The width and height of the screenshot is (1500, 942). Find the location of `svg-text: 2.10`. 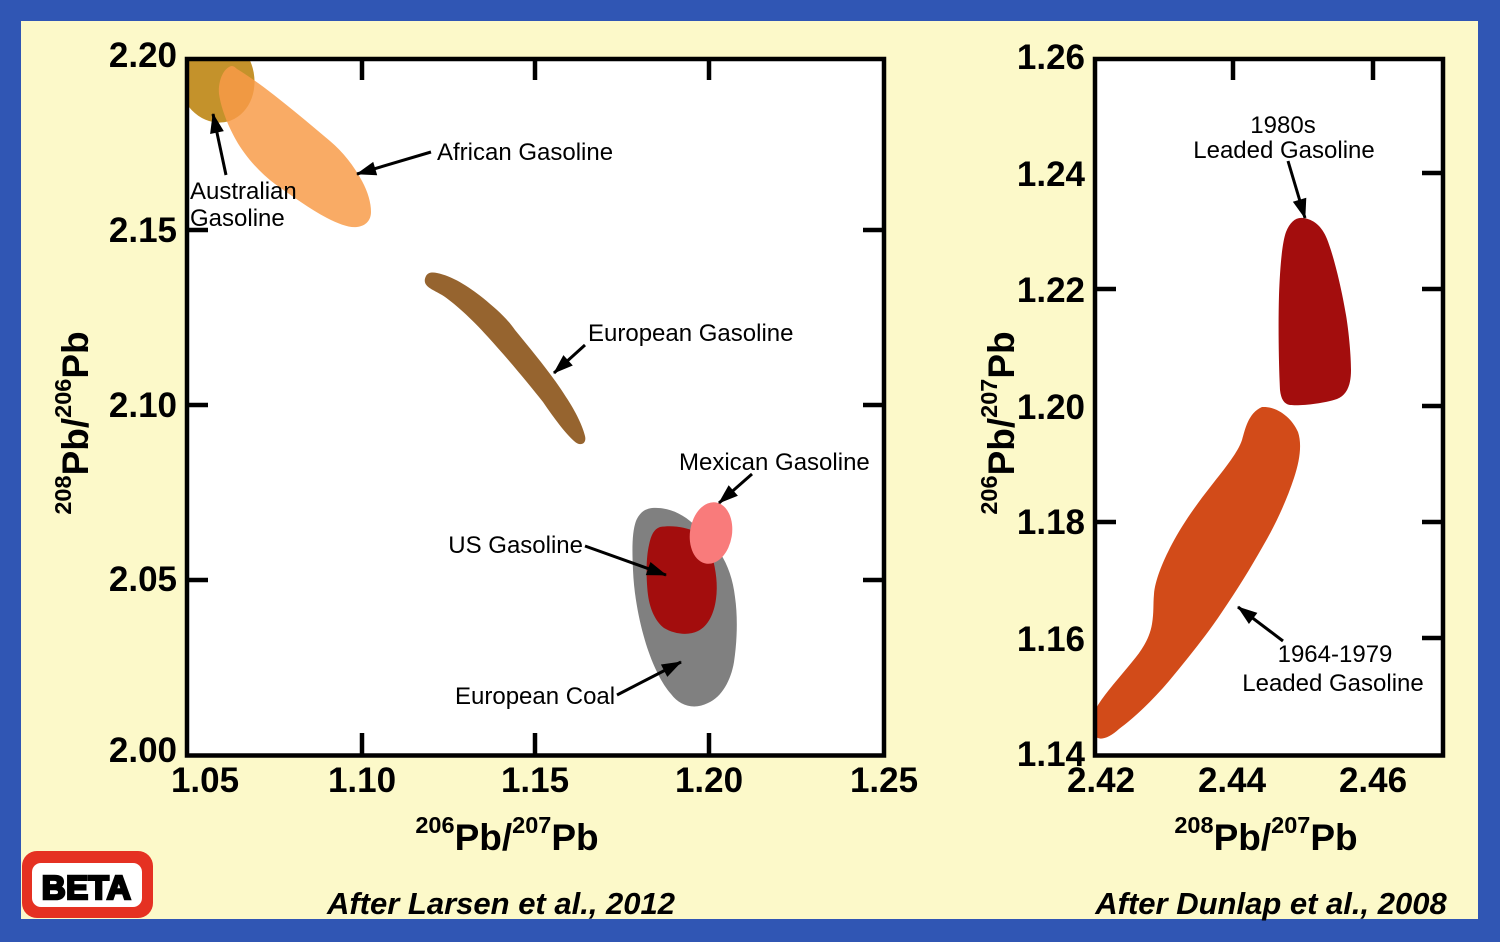

svg-text: 2.10 is located at coordinates (143, 405).